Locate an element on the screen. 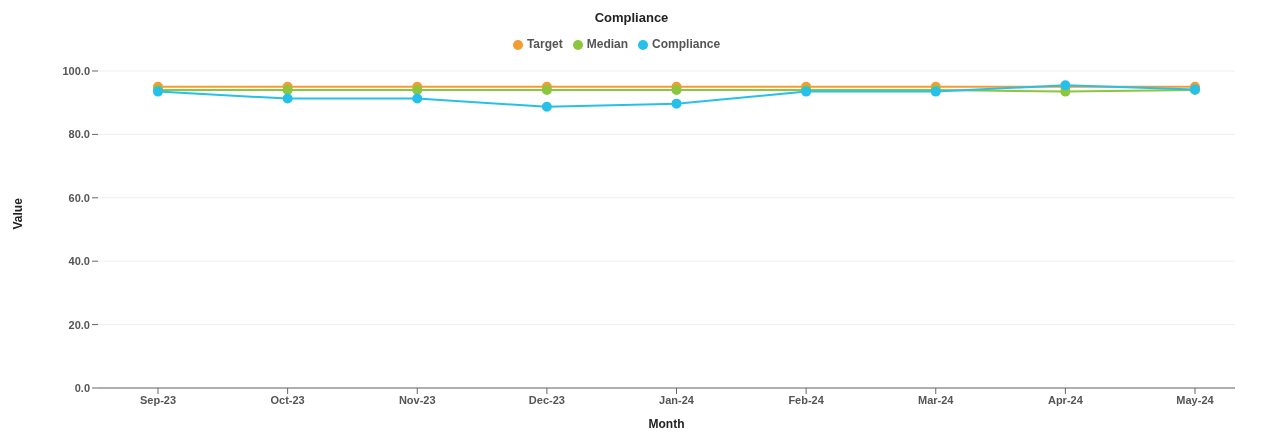 Image resolution: width=1263 pixels, height=438 pixels. x-tick-label: Jan-24 is located at coordinates (677, 399).